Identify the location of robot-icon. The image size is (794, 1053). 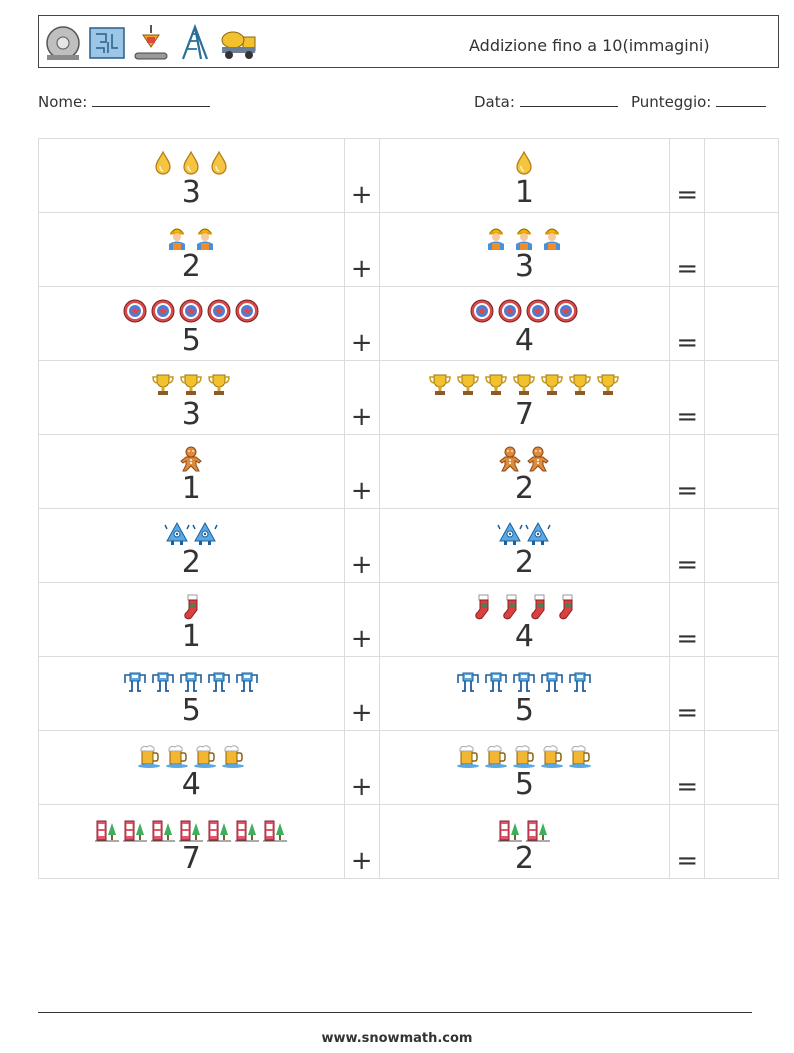
(205, 533).